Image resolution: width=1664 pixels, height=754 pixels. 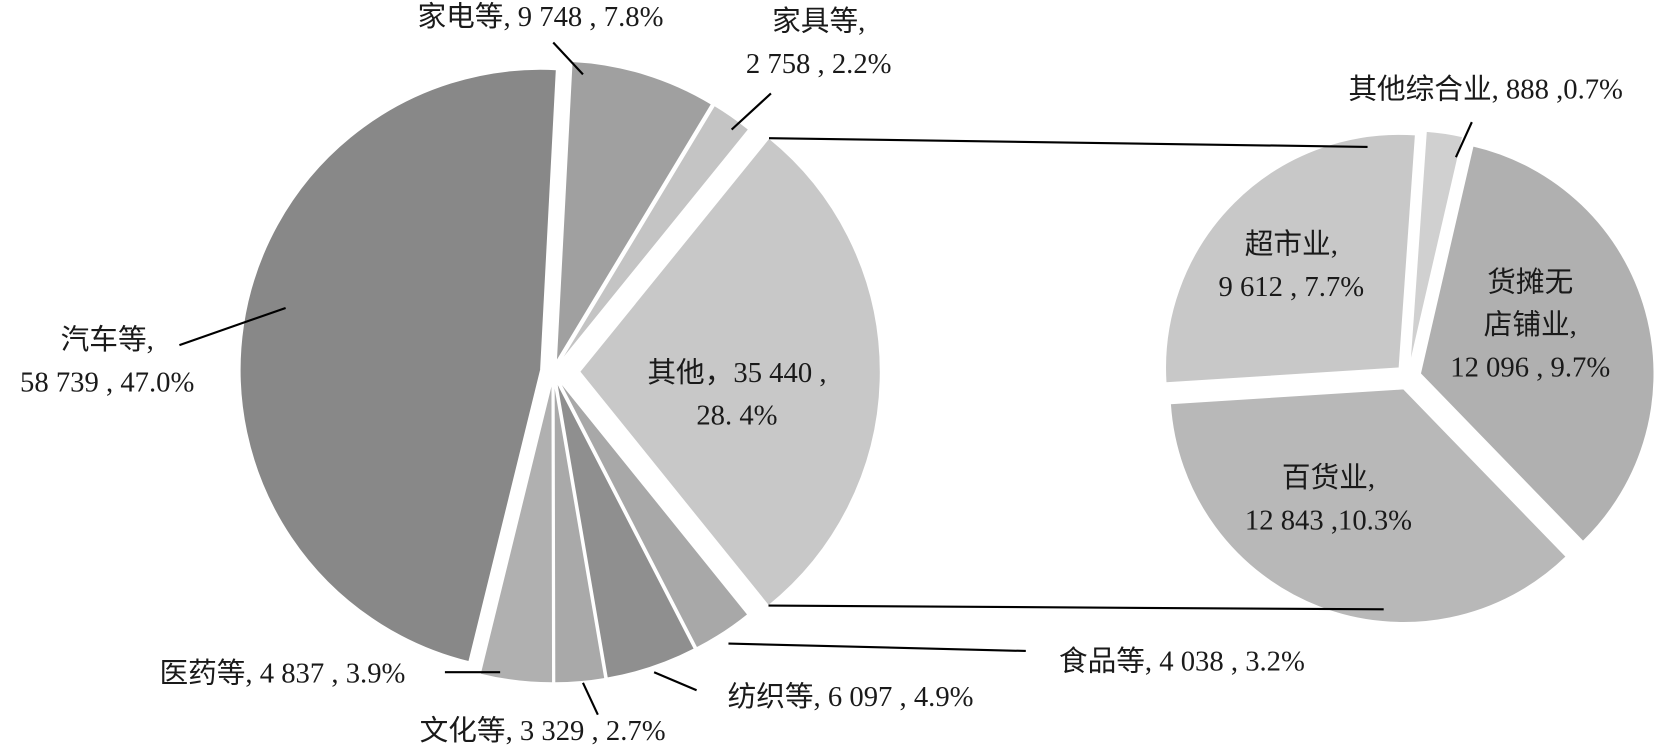 What do you see at coordinates (1328, 478) in the screenshot?
I see `data-label-line: 百货业,` at bounding box center [1328, 478].